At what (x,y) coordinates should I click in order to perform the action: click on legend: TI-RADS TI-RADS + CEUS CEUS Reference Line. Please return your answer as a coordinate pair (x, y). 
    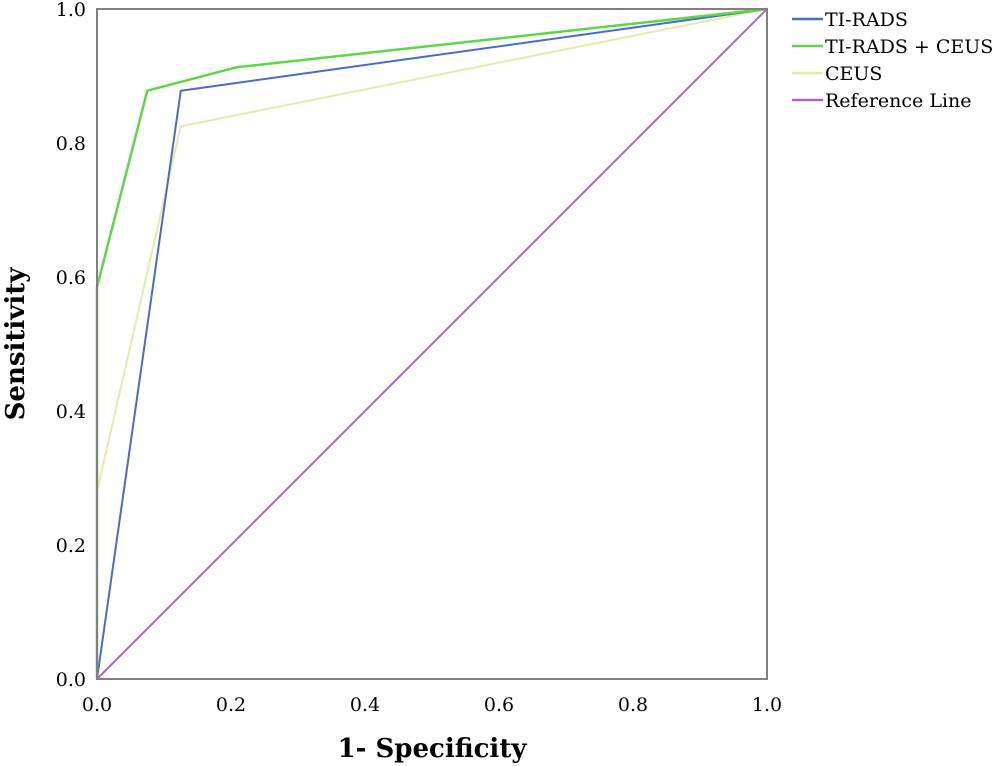
    Looking at the image, I should click on (892, 60).